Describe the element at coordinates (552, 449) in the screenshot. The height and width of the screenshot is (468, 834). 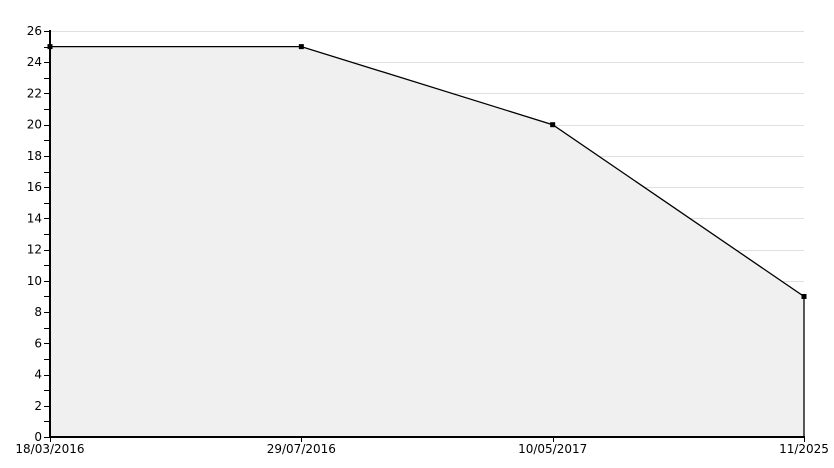
I see `x-tick-label: 10/05/2017` at that location.